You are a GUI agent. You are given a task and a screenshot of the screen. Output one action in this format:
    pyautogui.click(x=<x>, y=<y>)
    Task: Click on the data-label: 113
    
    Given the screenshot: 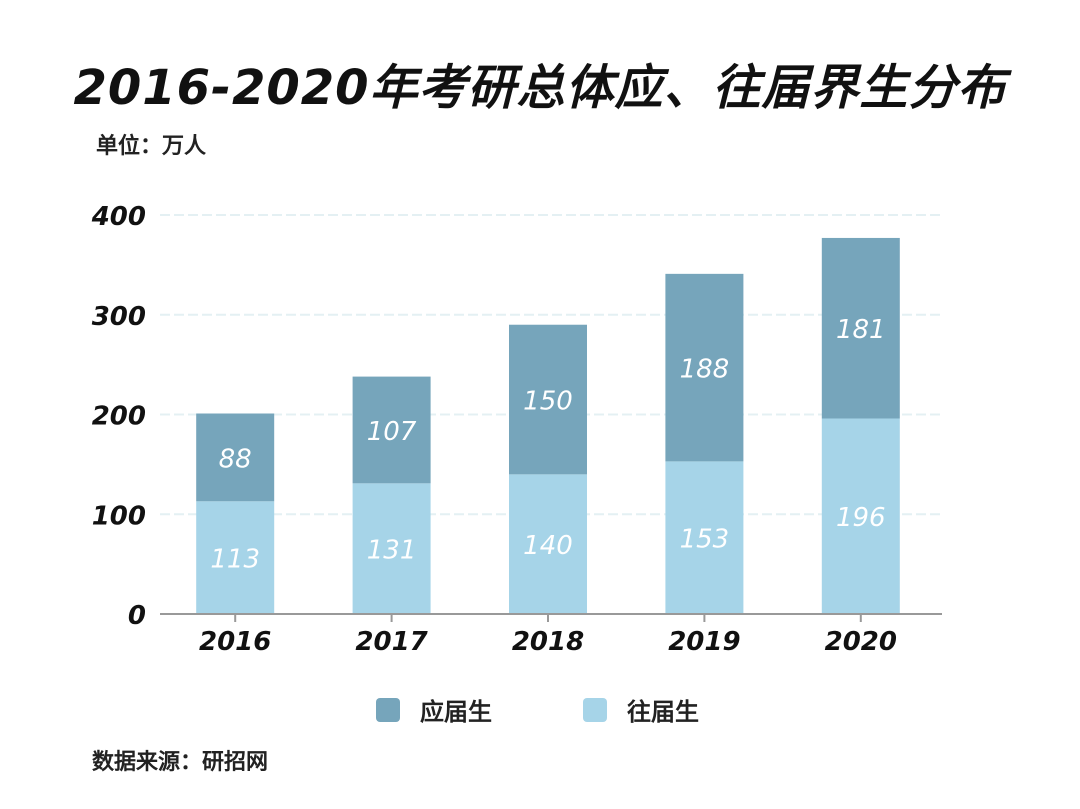 What is the action you would take?
    pyautogui.click(x=235, y=560)
    